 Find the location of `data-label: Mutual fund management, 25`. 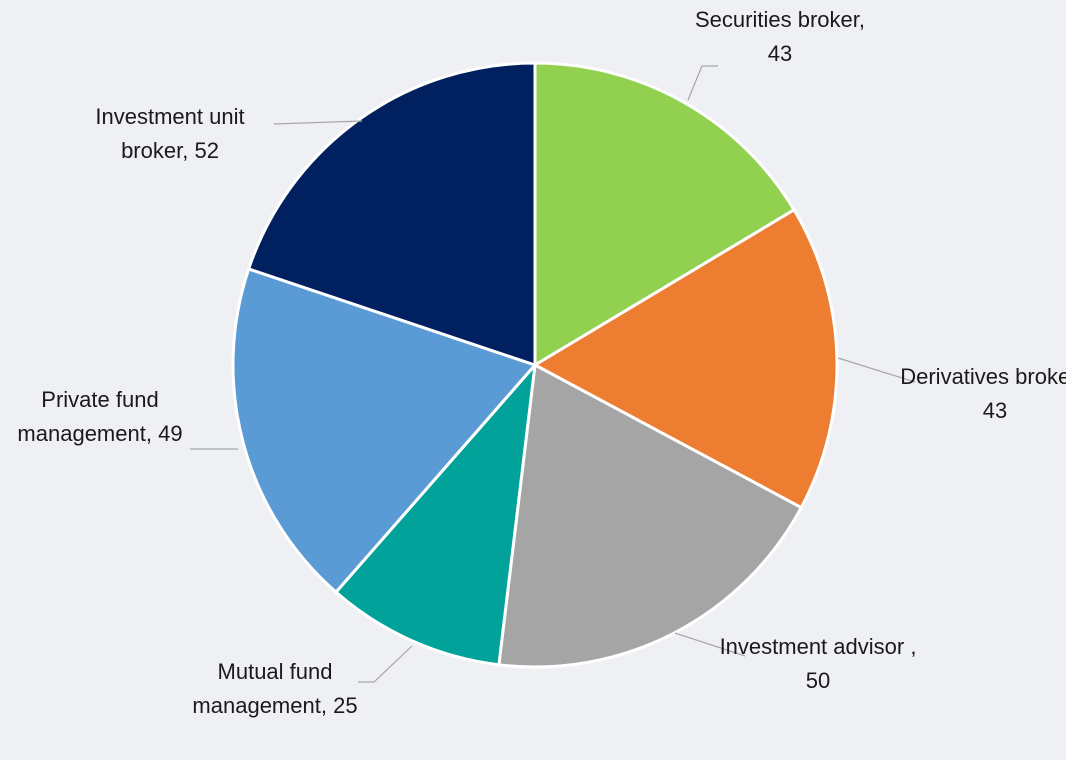

data-label: Mutual fund management, 25 is located at coordinates (275, 689).